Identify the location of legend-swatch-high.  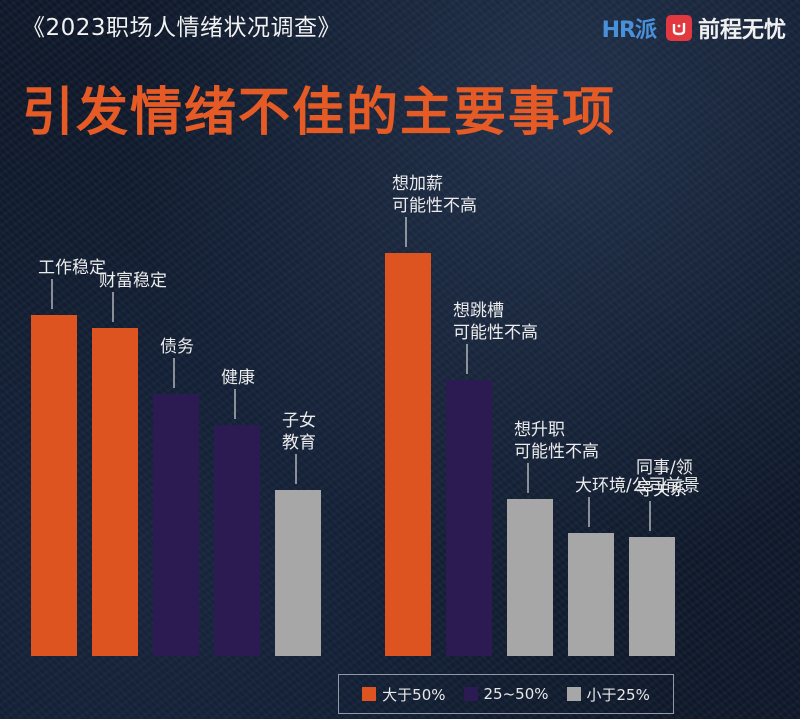
(369, 694).